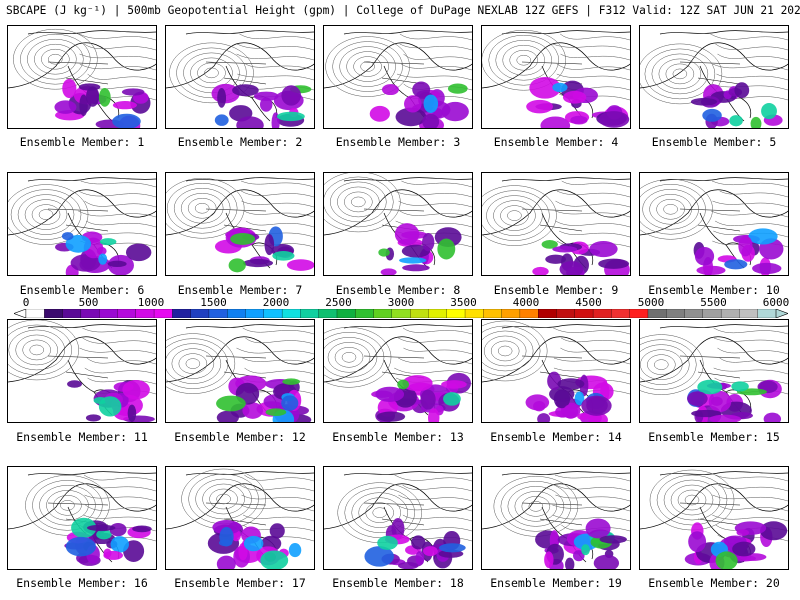 The image size is (800, 600). What do you see at coordinates (88, 302) in the screenshot?
I see `colorbar-tick-label: 500` at bounding box center [88, 302].